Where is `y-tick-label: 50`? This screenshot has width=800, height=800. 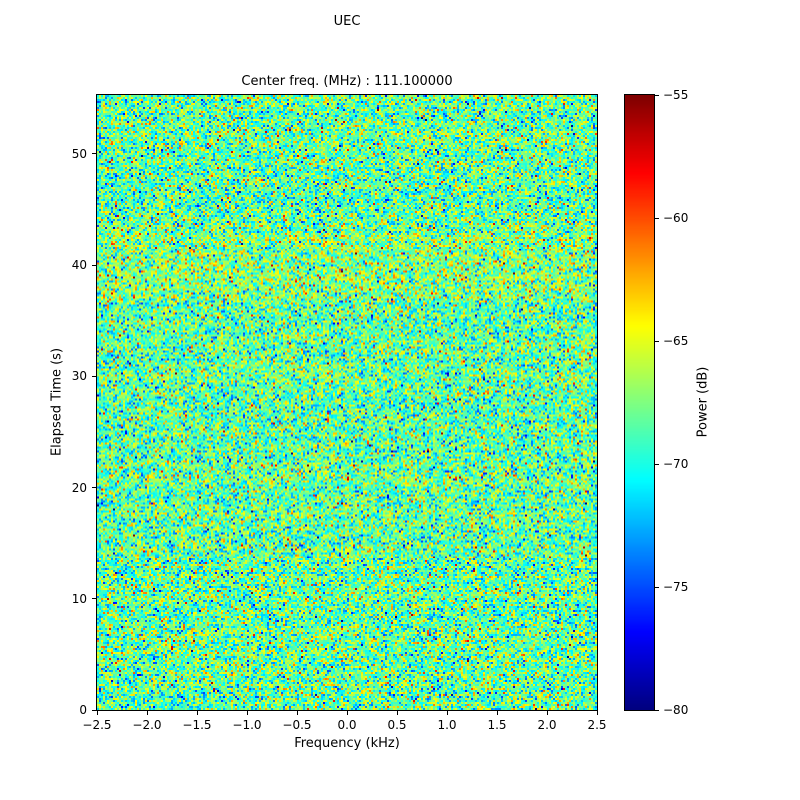 y-tick-label: 50 is located at coordinates (79, 153).